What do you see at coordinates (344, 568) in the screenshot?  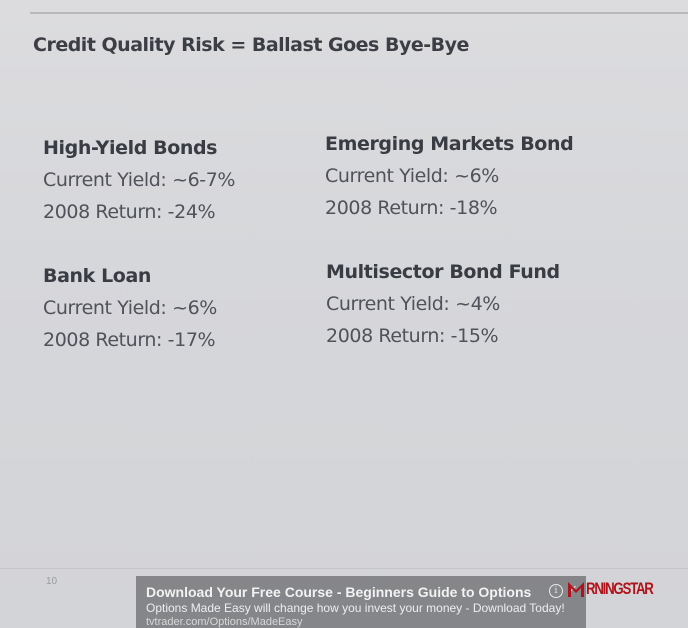 I see `bottom-divider` at bounding box center [344, 568].